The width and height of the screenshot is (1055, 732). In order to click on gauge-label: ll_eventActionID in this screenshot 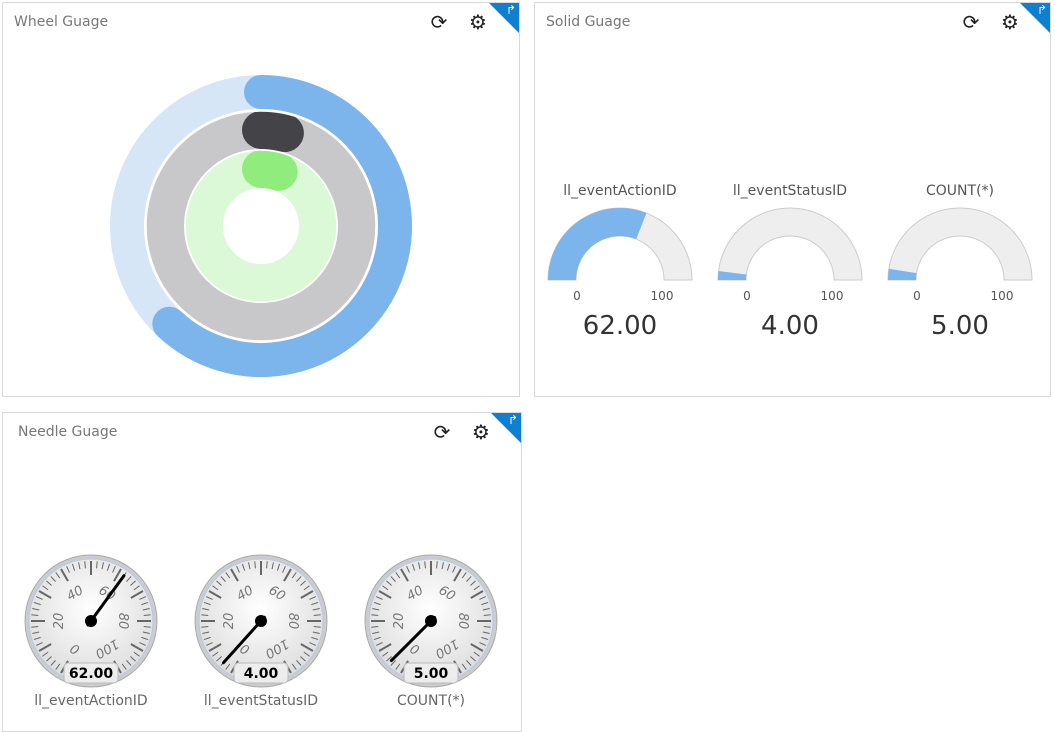, I will do `click(90, 701)`.